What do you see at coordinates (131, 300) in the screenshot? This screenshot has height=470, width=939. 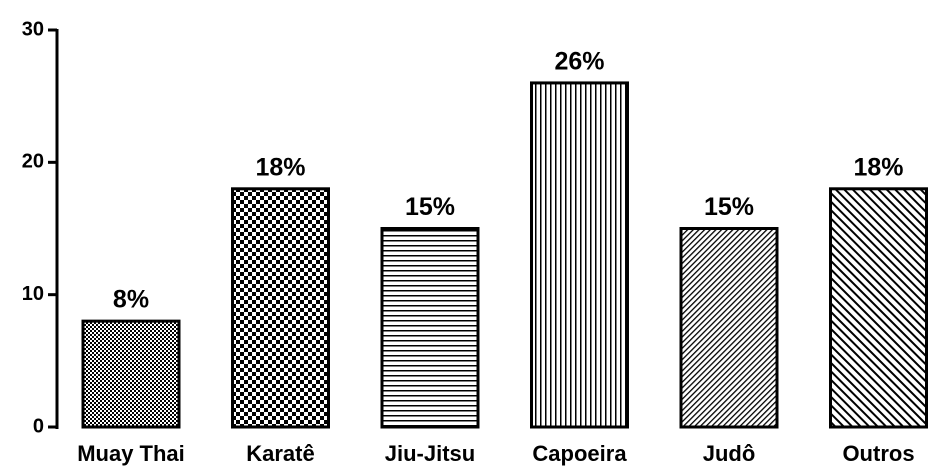 I see `value-label: 8%` at bounding box center [131, 300].